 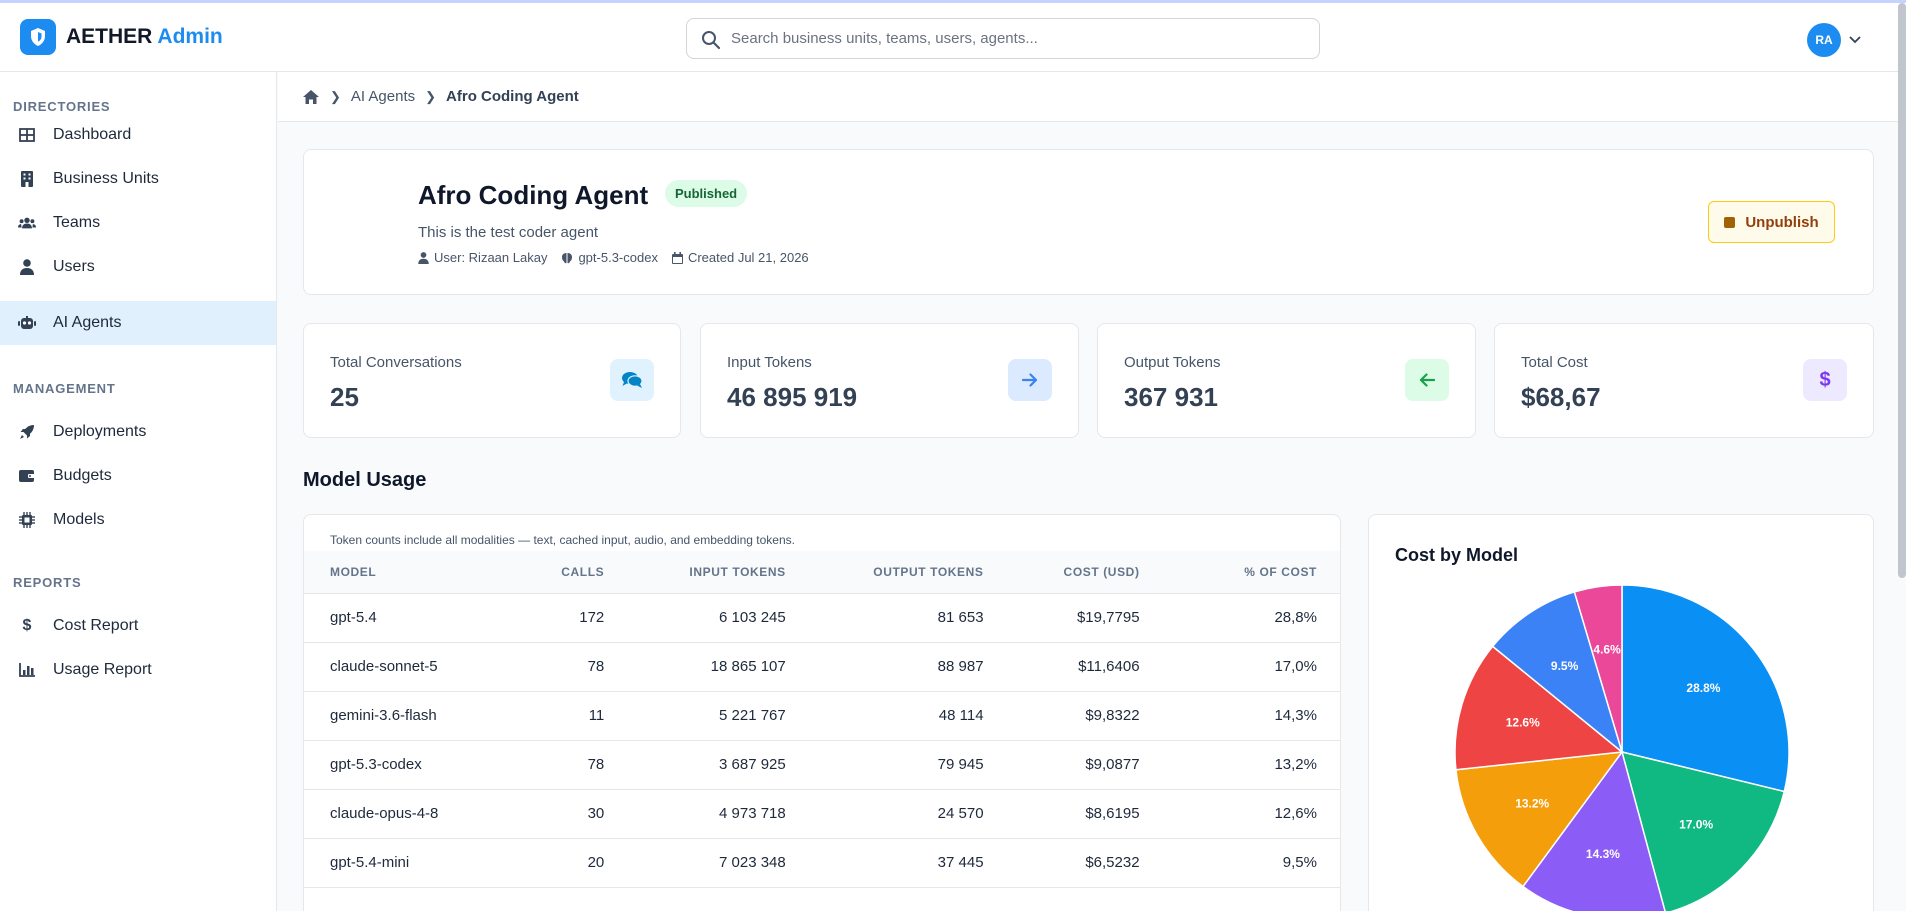 I want to click on top-bar: AETHER Admin RA, so click(x=953, y=36).